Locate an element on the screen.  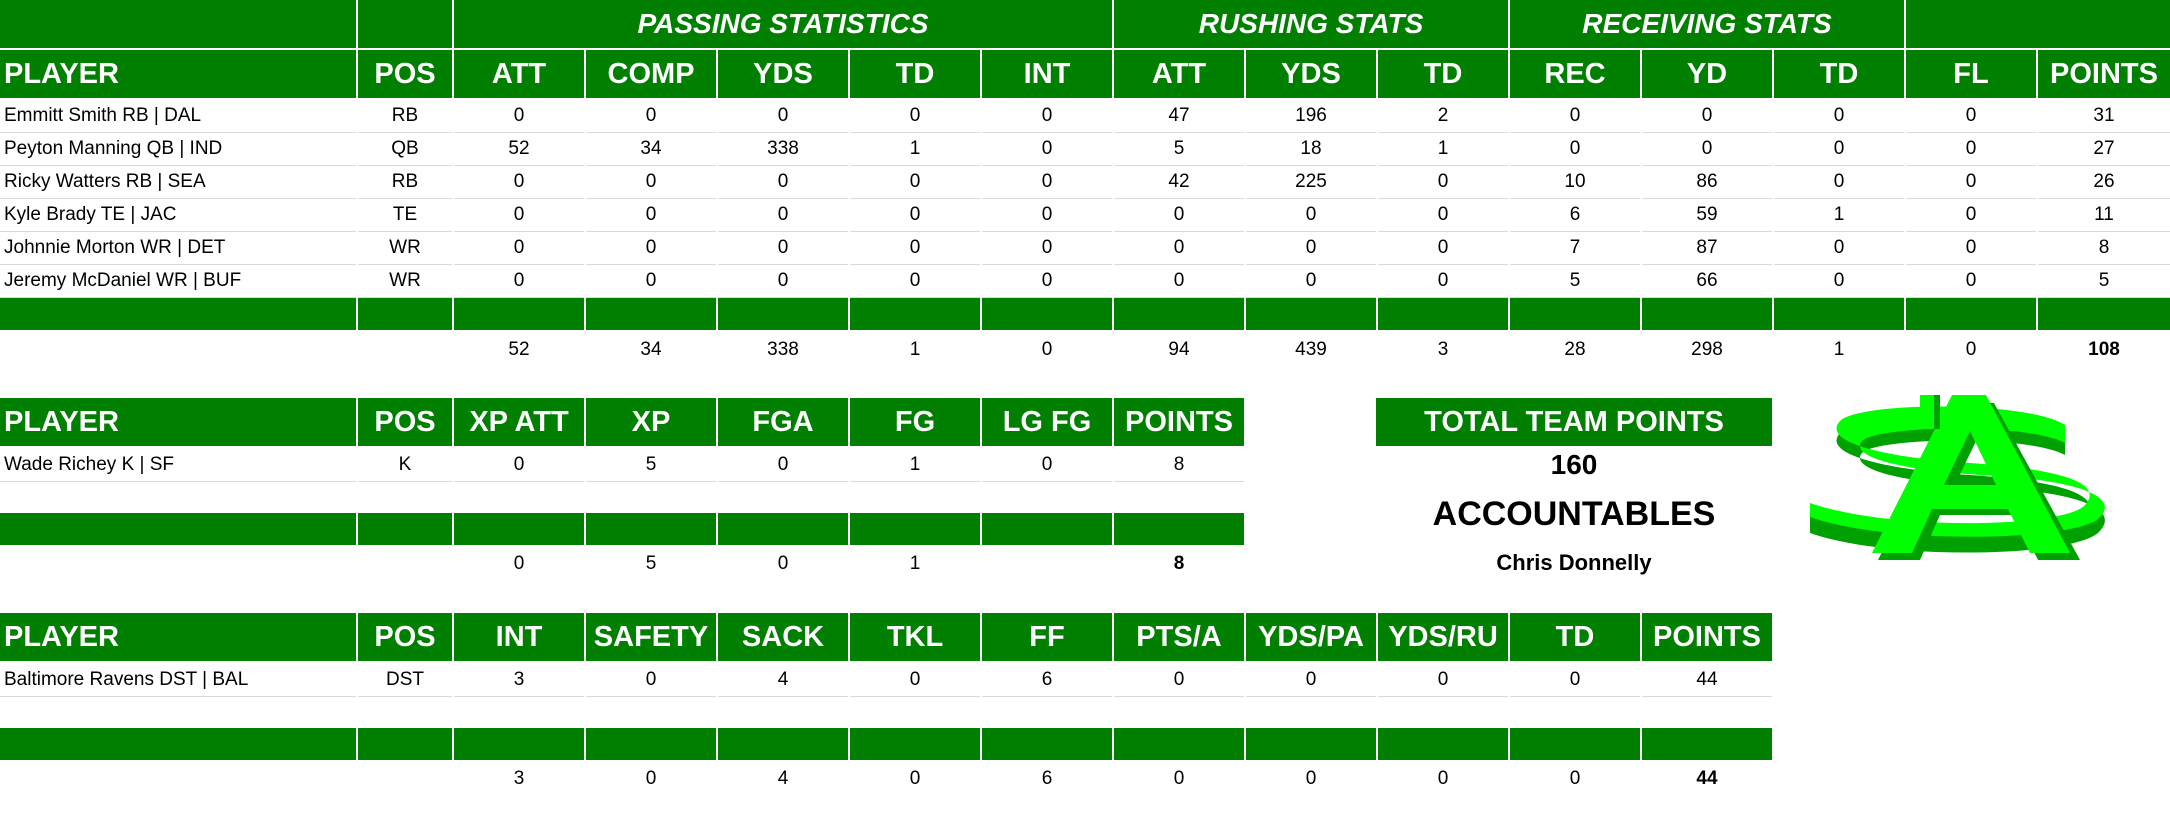
offense-col-header-yds: YDS is located at coordinates (1311, 74).